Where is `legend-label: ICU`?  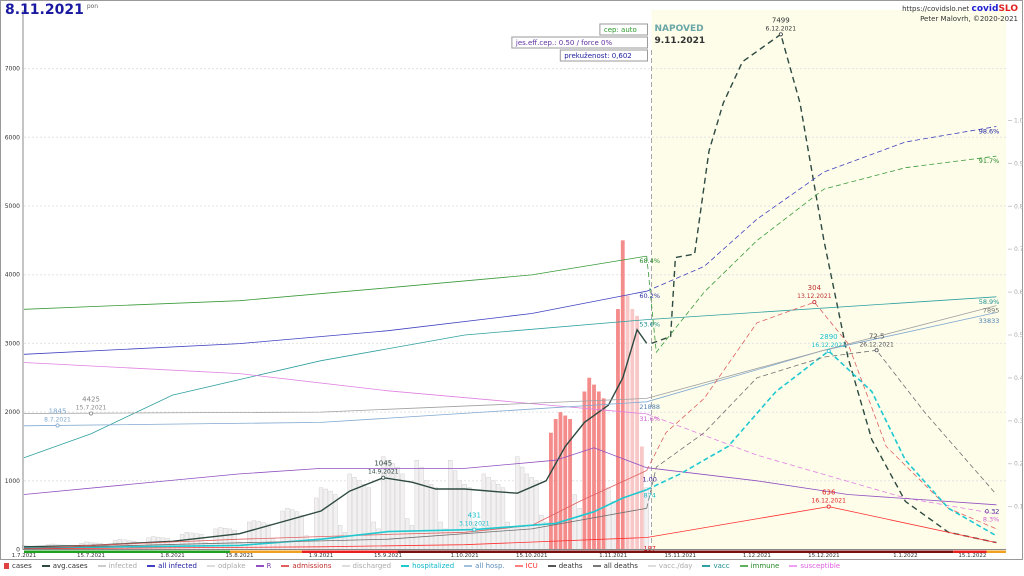 legend-label: ICU is located at coordinates (531, 566).